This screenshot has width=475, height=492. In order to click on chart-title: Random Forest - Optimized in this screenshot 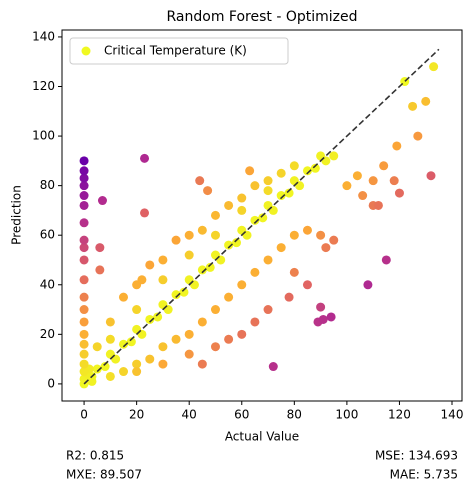, I will do `click(262, 17)`.